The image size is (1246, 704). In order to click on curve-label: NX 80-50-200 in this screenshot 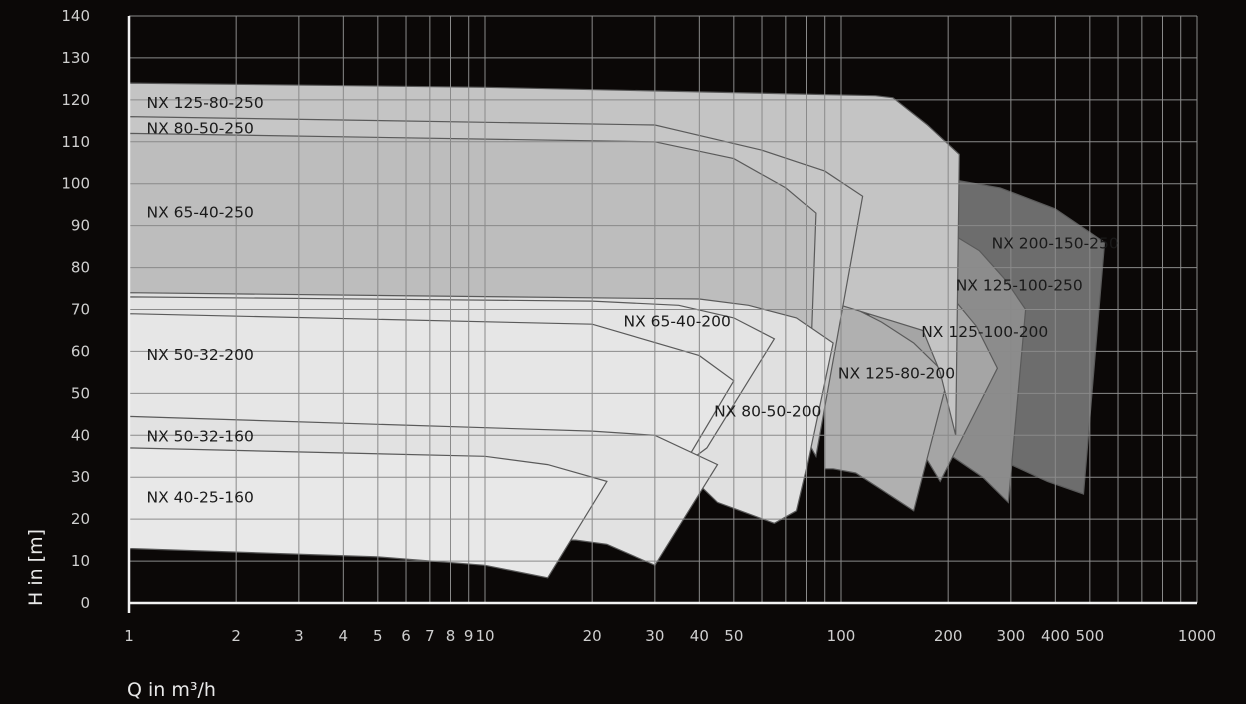, I will do `click(767, 411)`.